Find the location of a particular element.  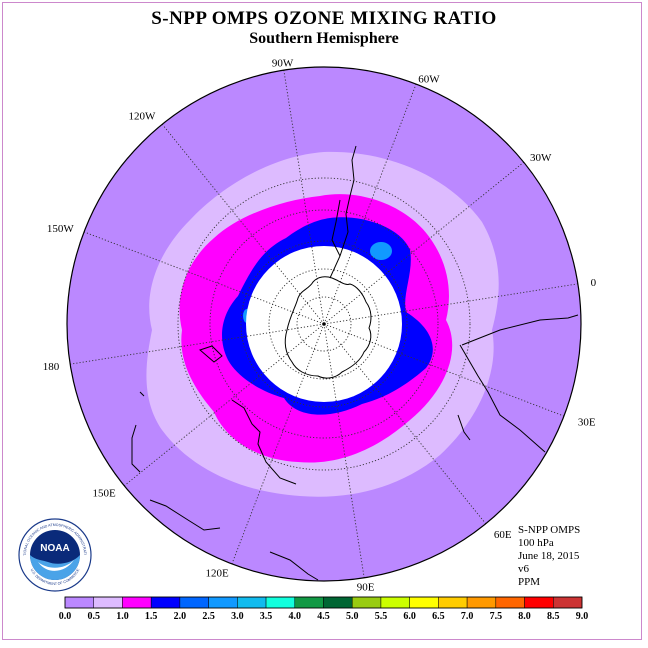

colorbar-tick-label: 1.0 is located at coordinates (122, 616).